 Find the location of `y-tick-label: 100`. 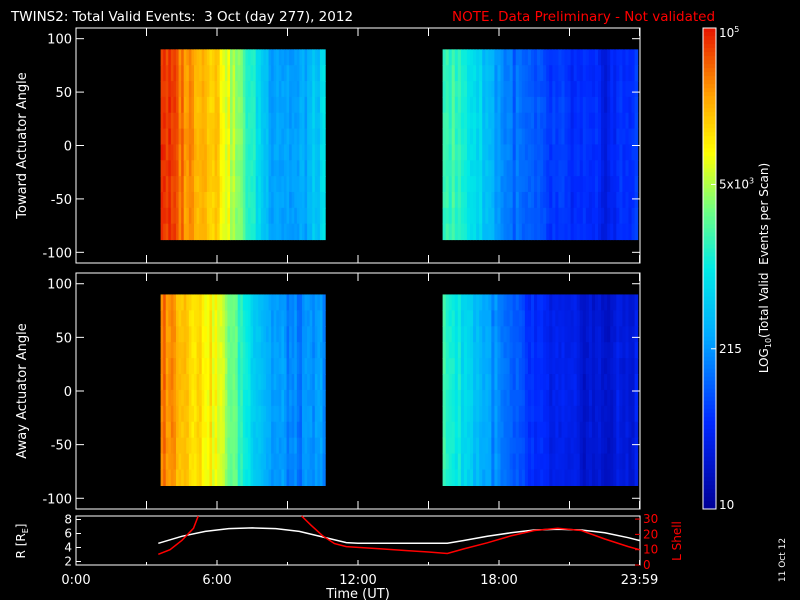

y-tick-label: 100 is located at coordinates (59, 285).